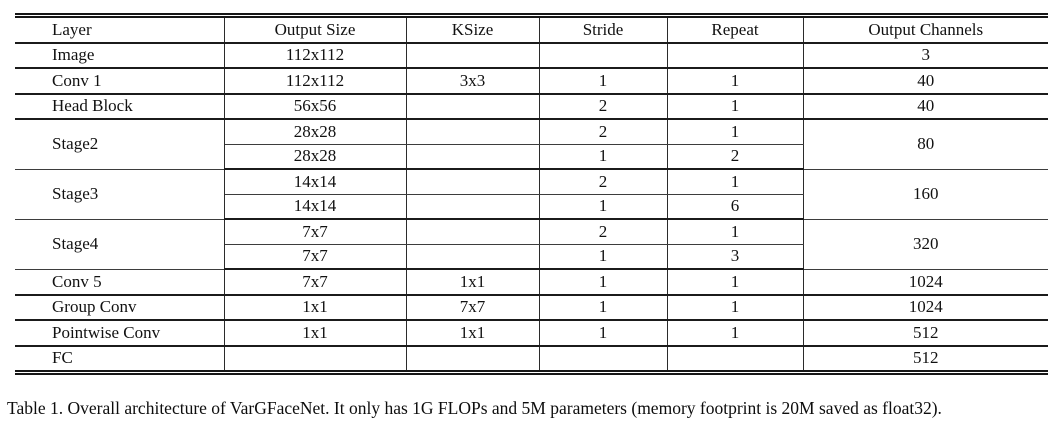 The height and width of the screenshot is (432, 1062). Describe the element at coordinates (315, 29) in the screenshot. I see `col-header-output-size: Output Size` at that location.